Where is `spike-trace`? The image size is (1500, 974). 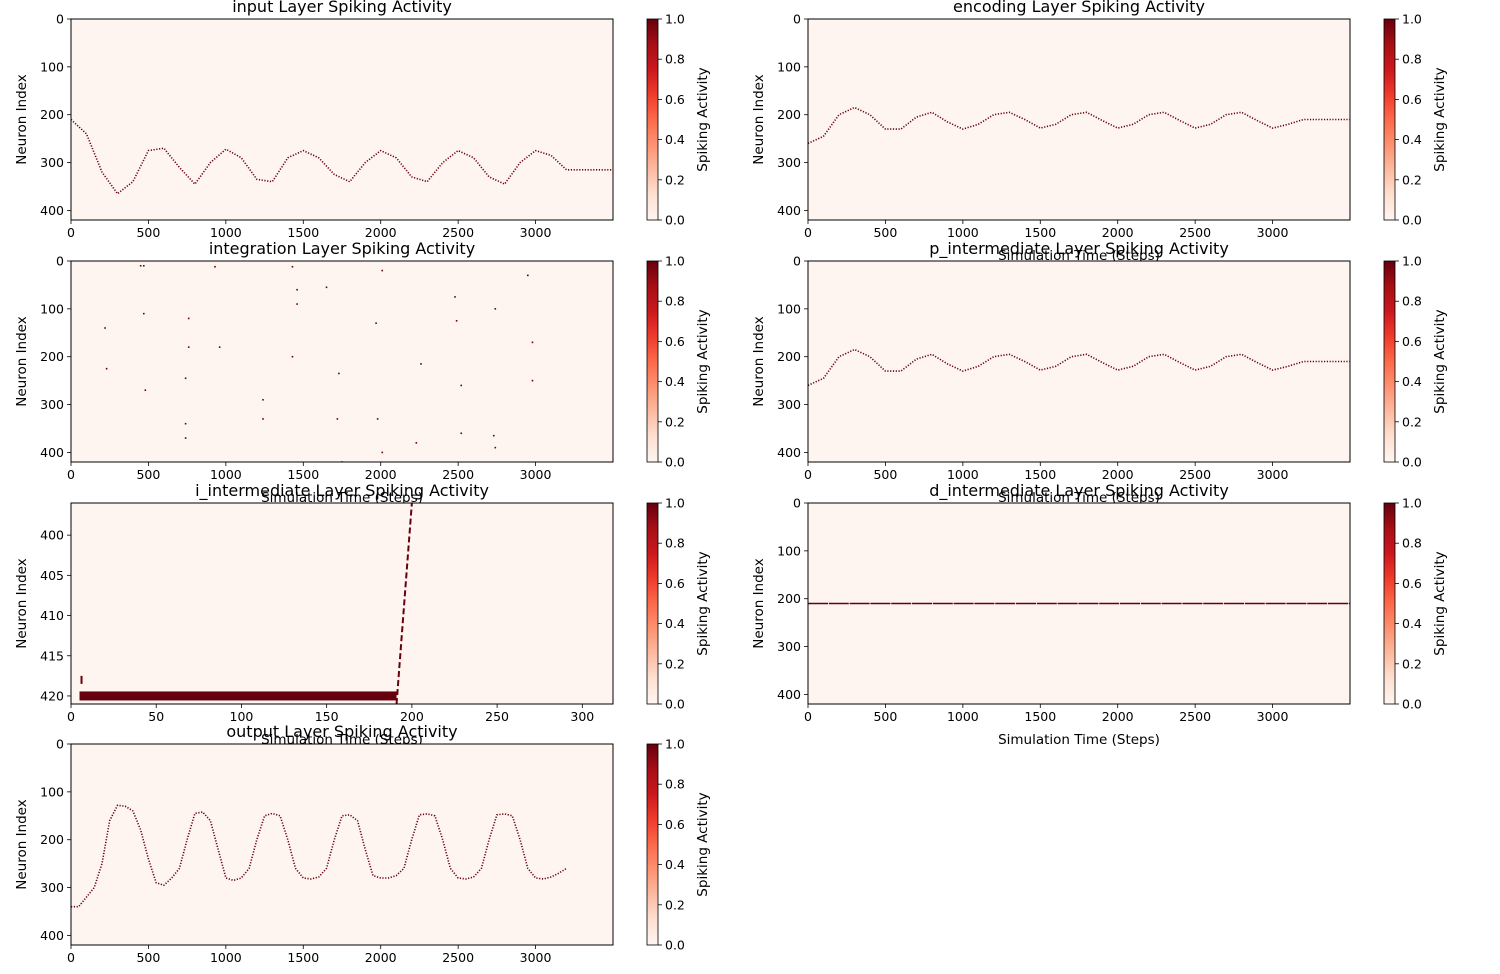 spike-trace is located at coordinates (342, 156).